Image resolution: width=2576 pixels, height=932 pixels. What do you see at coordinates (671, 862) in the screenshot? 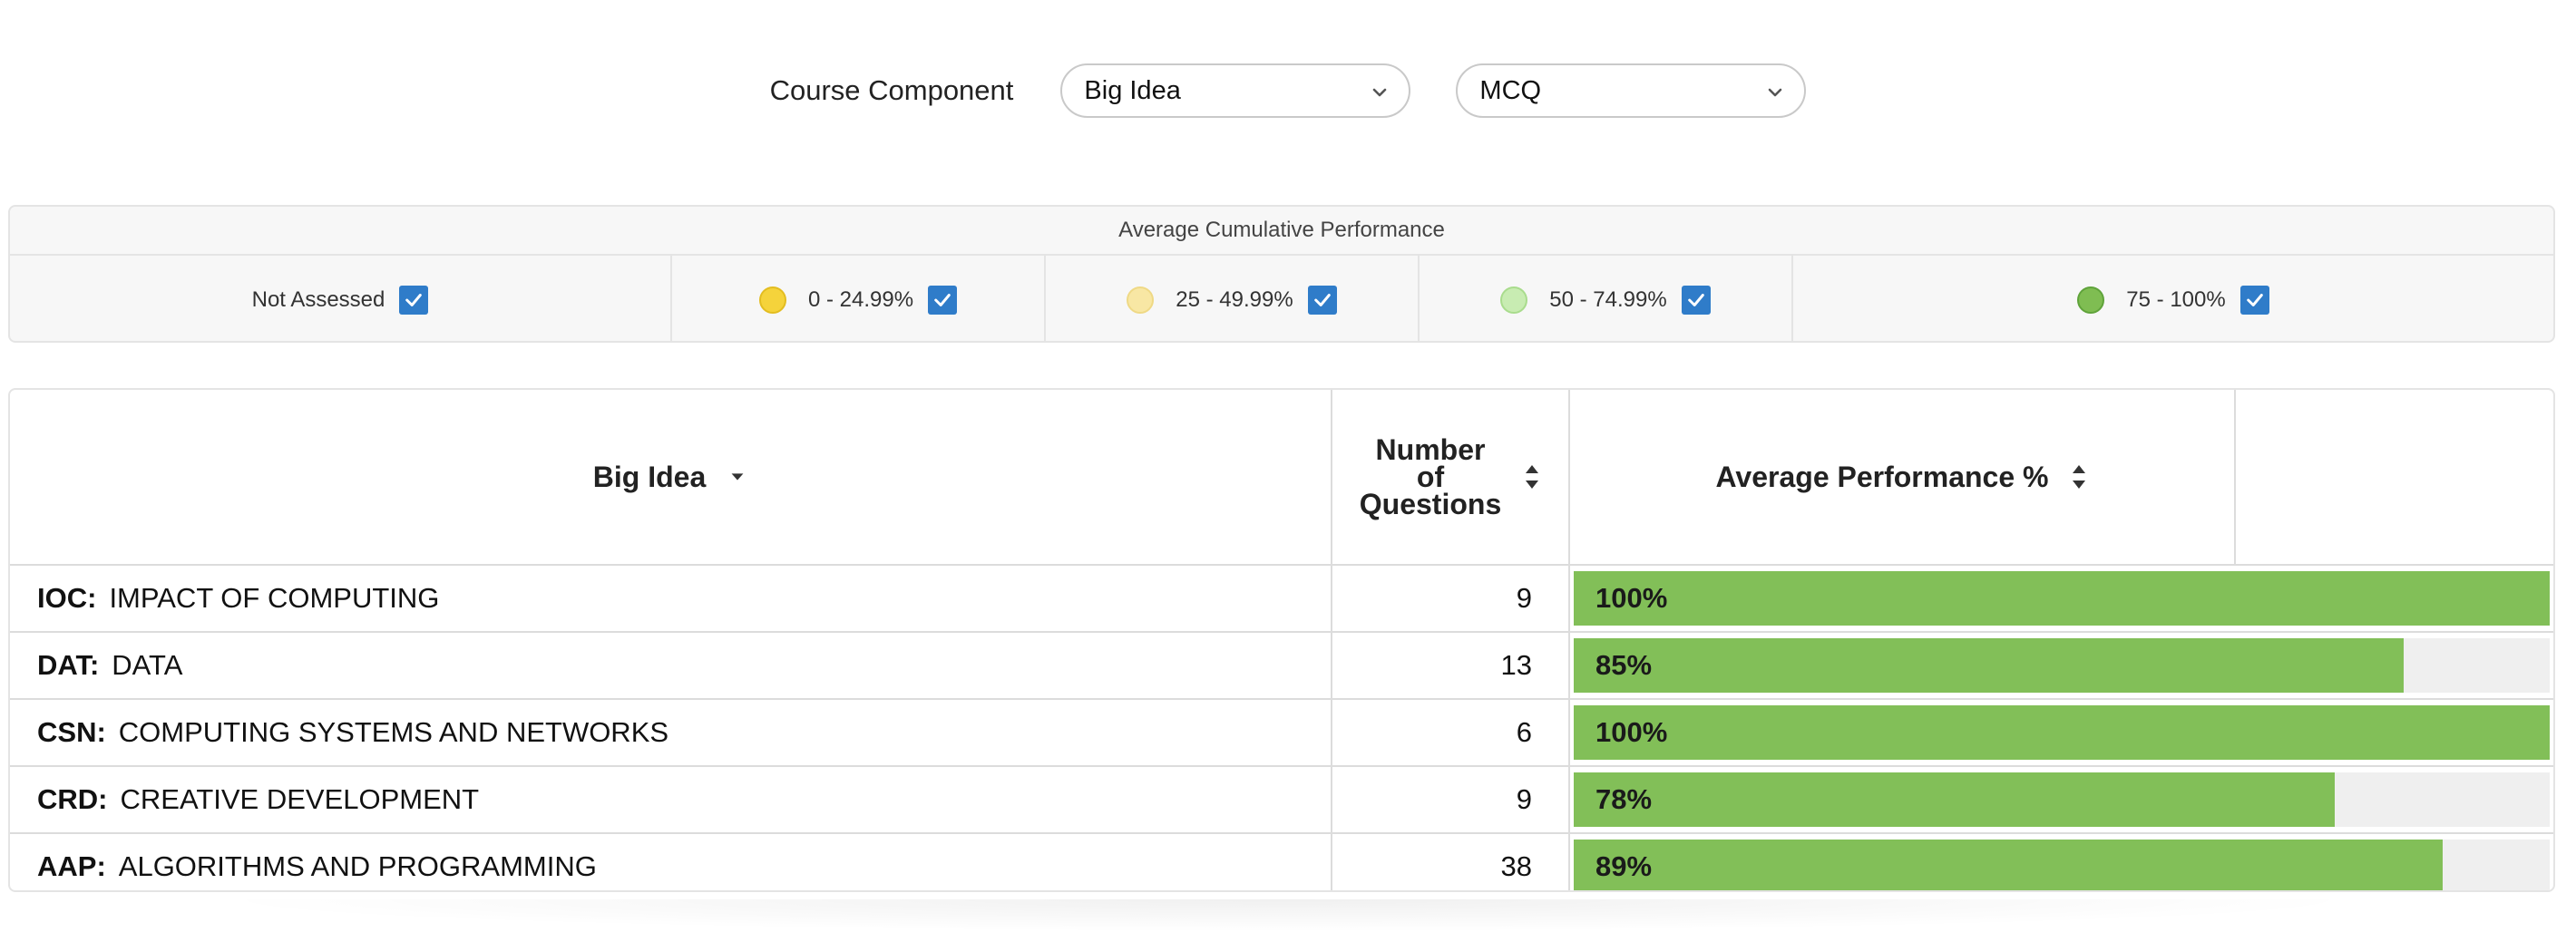
I see `big-idea-cell: AAP: ALGORITHMS AND PROGRAMMING` at bounding box center [671, 862].